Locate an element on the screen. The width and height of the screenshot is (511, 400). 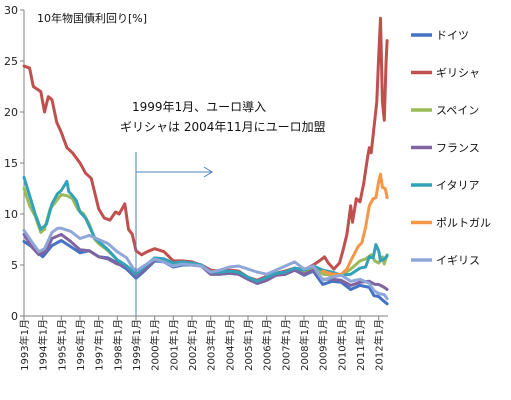
x-tick-label: 1997年1月 is located at coordinates (99, 345).